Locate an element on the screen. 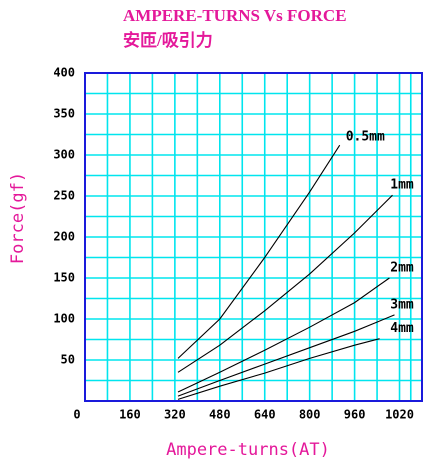 The width and height of the screenshot is (427, 463). series-label: 0.5mm is located at coordinates (365, 137).